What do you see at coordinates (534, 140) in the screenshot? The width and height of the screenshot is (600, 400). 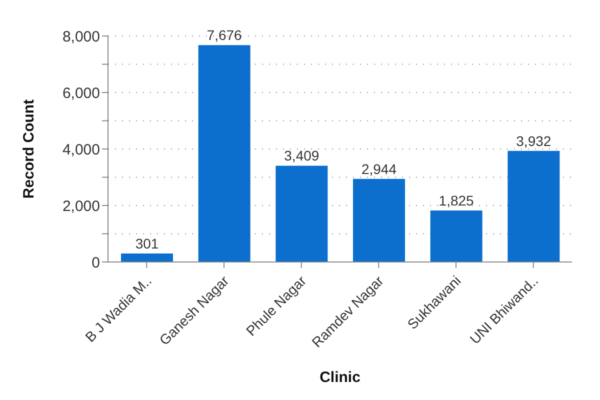 I see `data-label: 3,932` at bounding box center [534, 140].